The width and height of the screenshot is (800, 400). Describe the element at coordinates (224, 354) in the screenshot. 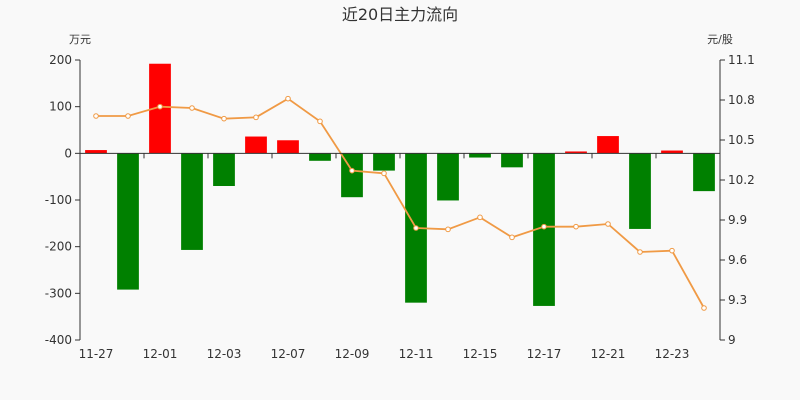

I see `x-tick-label: 12-03` at that location.